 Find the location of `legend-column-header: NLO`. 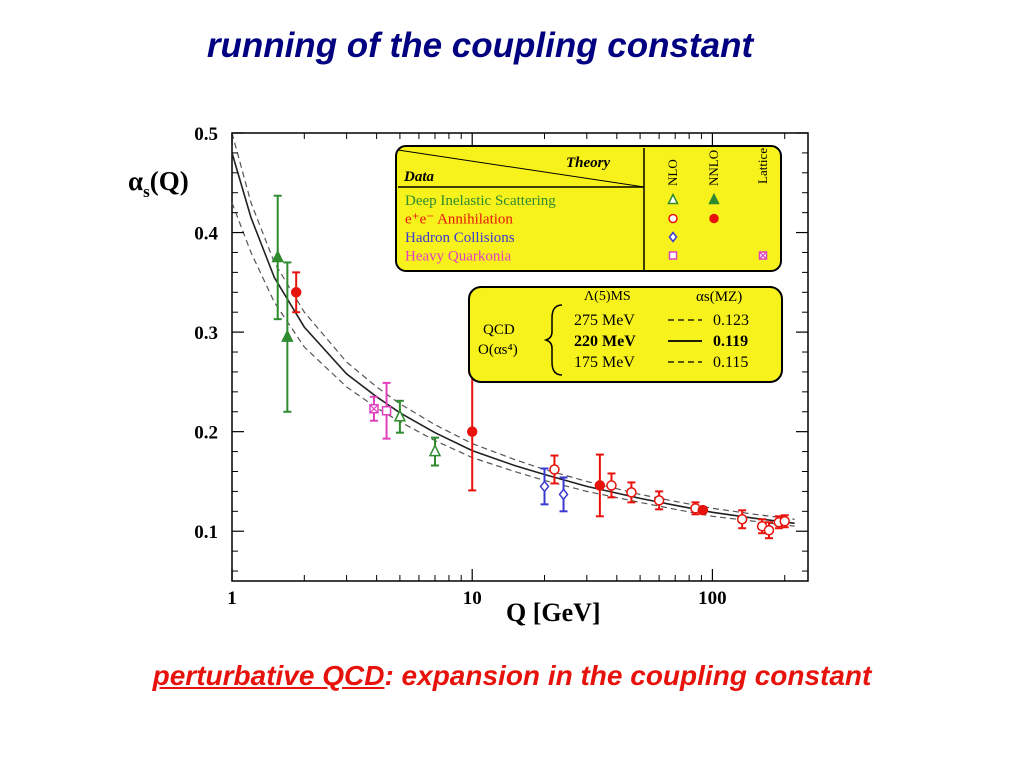

legend-column-header: NLO is located at coordinates (672, 172).